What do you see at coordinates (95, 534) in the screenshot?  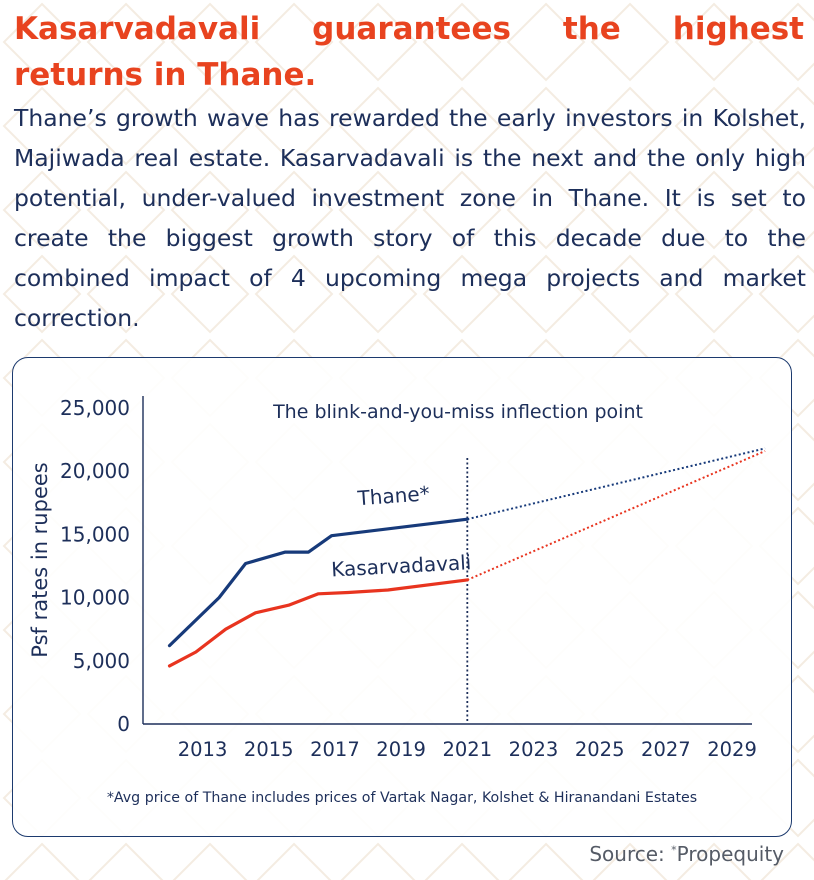 I see `y-tick-label: 15,000` at bounding box center [95, 534].